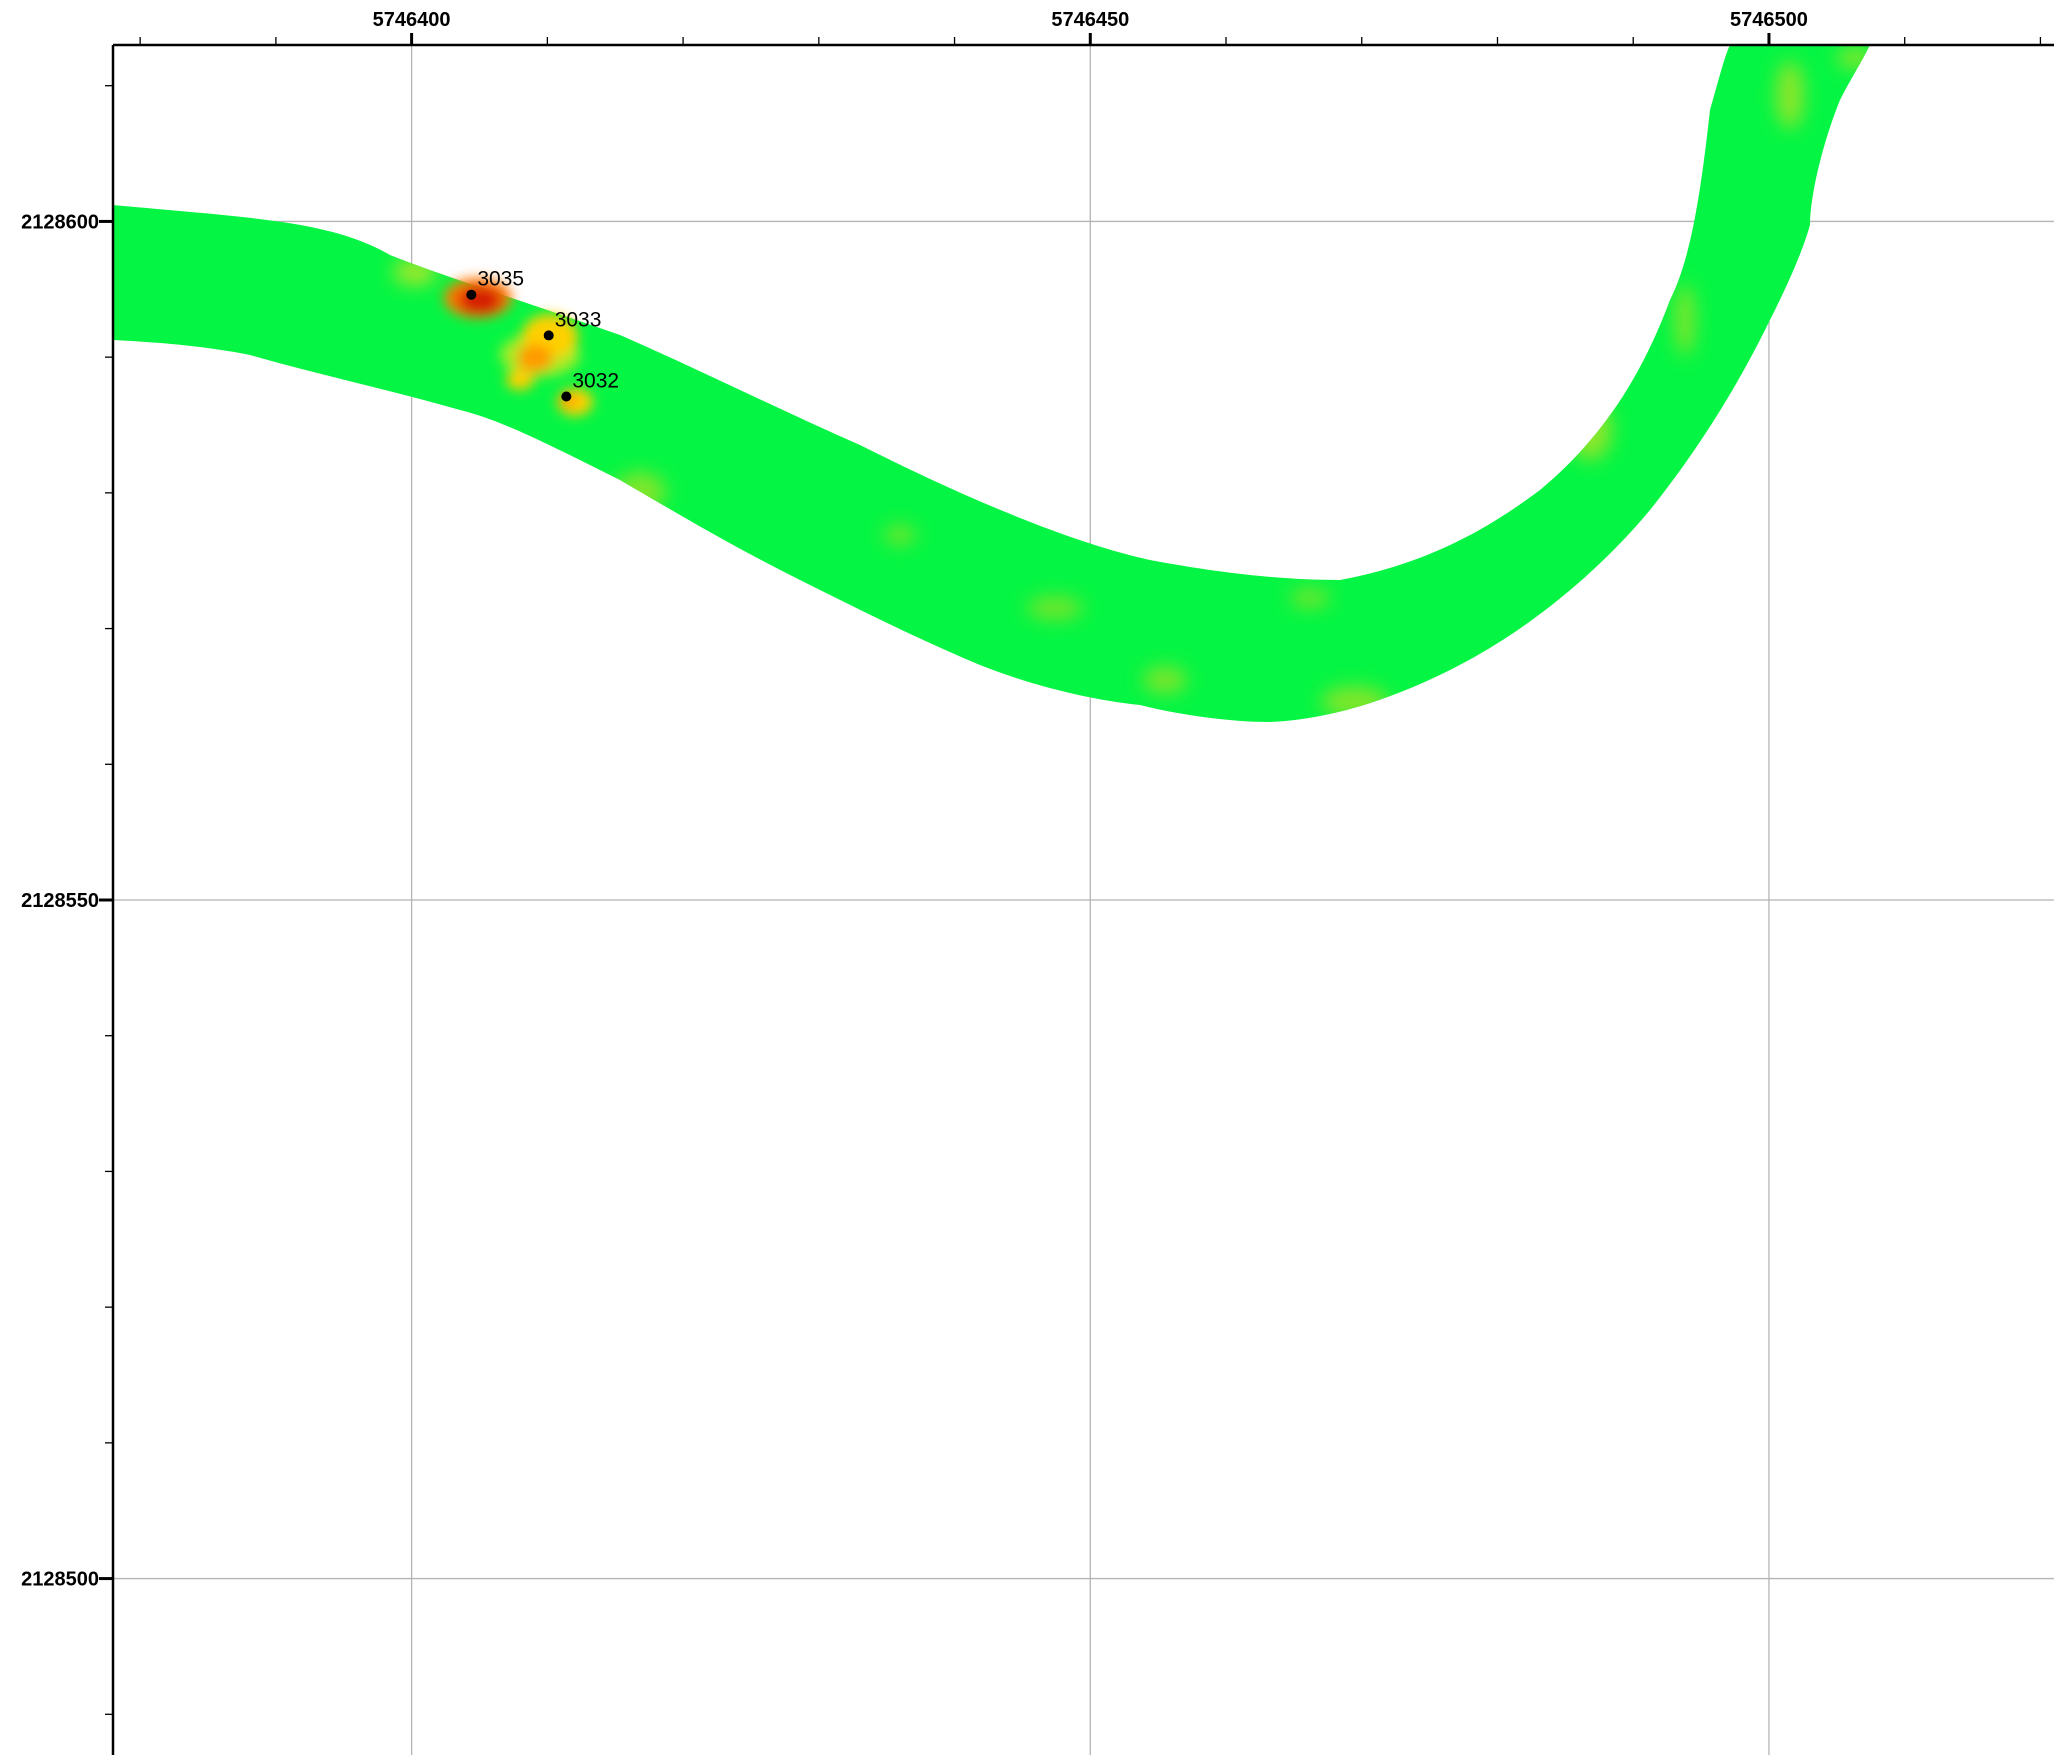  I want to click on x-axis-ticks: 5746400 5746450 5746500, so click(1090, 27).